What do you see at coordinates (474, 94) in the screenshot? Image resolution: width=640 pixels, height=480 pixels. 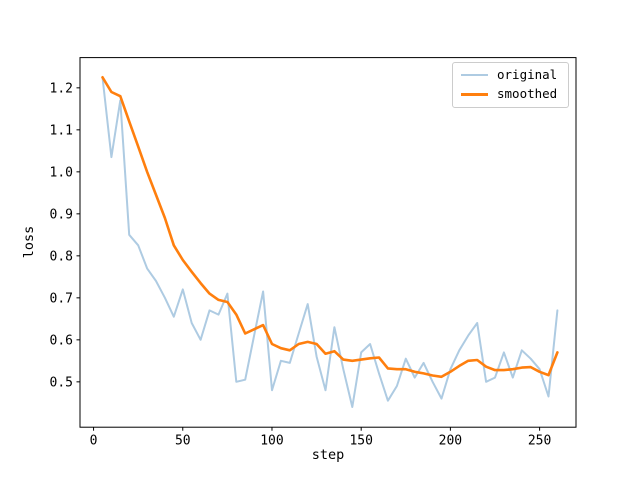 I see `smoothed-line-swatch` at bounding box center [474, 94].